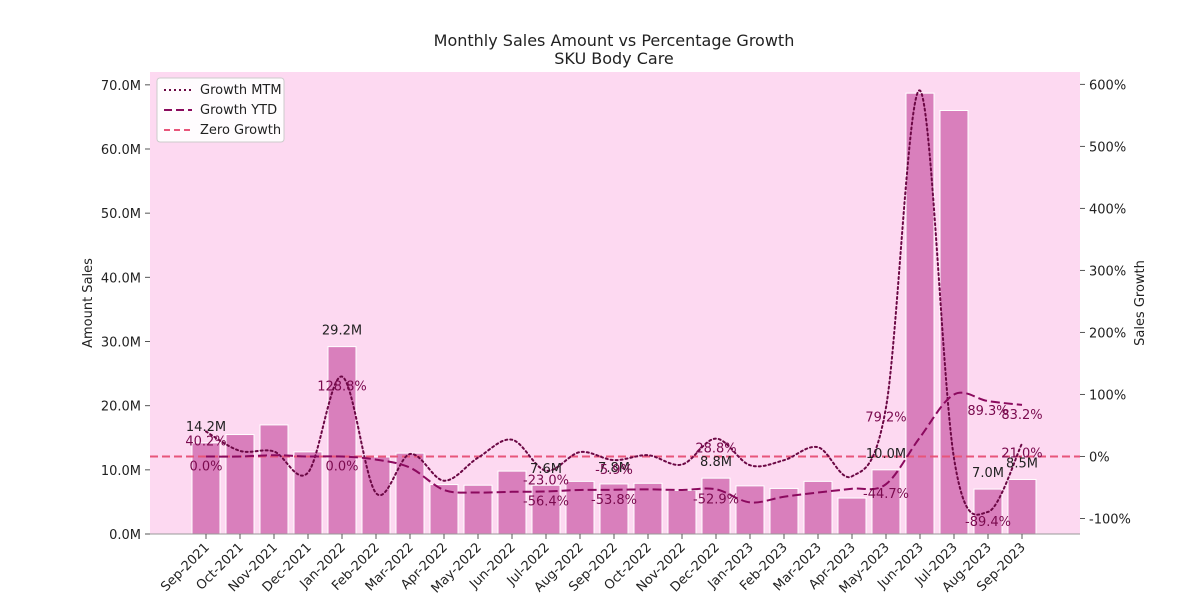 The height and width of the screenshot is (600, 1200). Describe the element at coordinates (614, 500) in the screenshot. I see `pct-label-sep-2022: -53.8%` at that location.